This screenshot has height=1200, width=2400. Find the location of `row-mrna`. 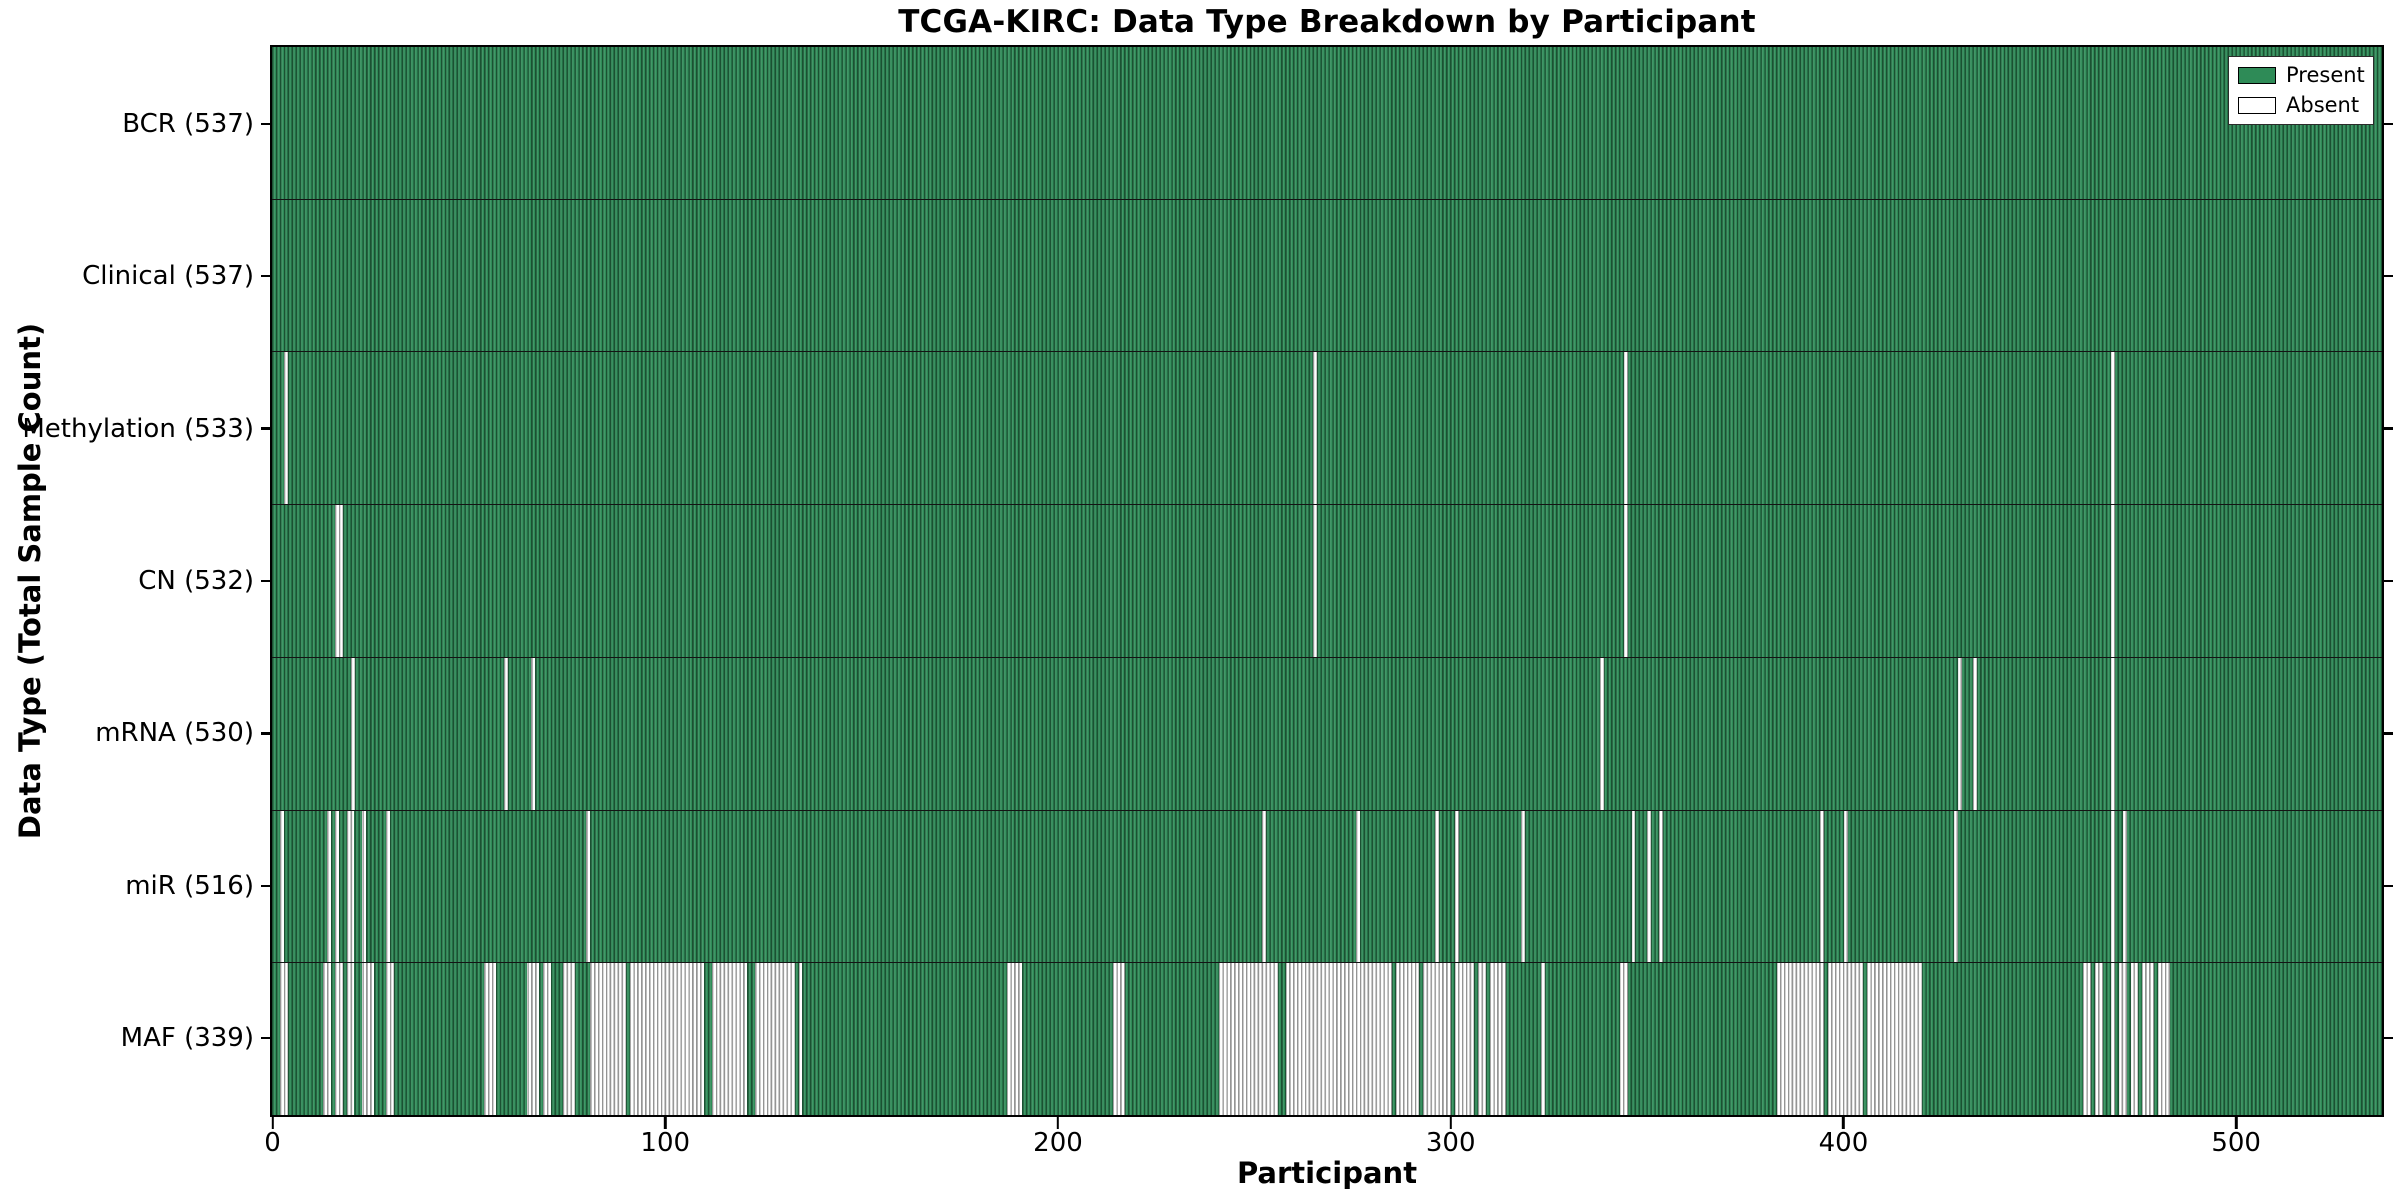

row-mrna is located at coordinates (1327, 734).